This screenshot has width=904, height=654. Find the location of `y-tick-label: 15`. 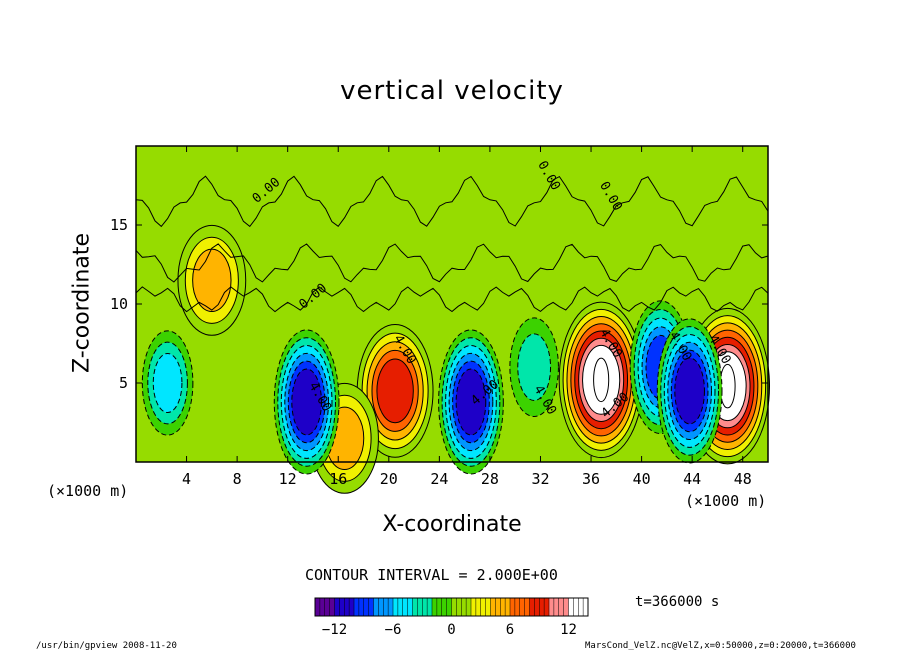

y-tick-label: 15 is located at coordinates (119, 225).